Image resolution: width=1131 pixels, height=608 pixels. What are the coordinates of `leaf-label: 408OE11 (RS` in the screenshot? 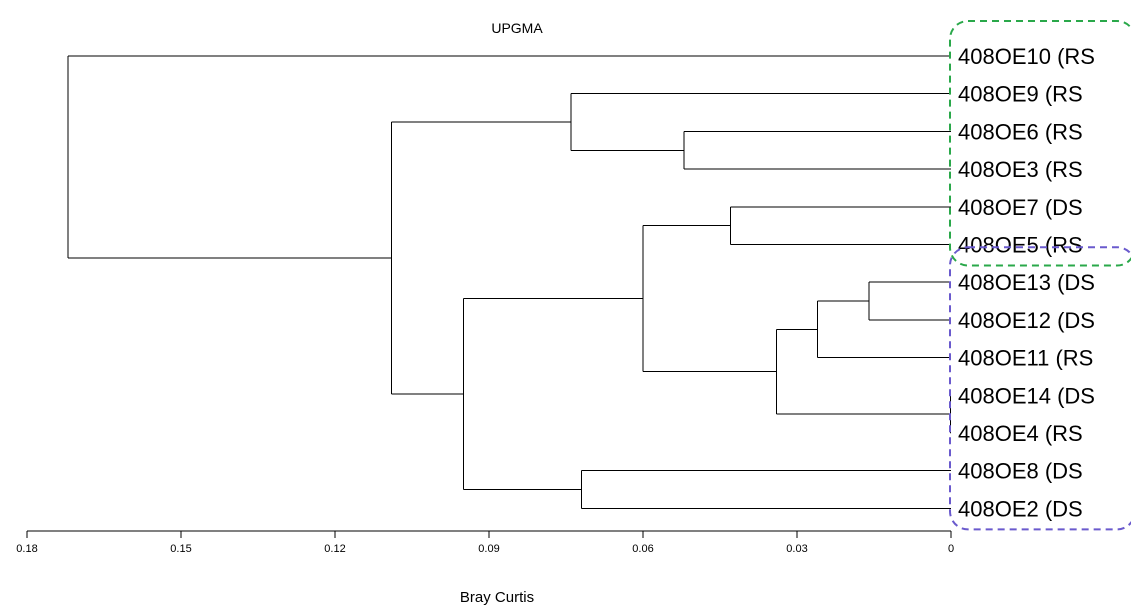 It's located at (1025, 358).